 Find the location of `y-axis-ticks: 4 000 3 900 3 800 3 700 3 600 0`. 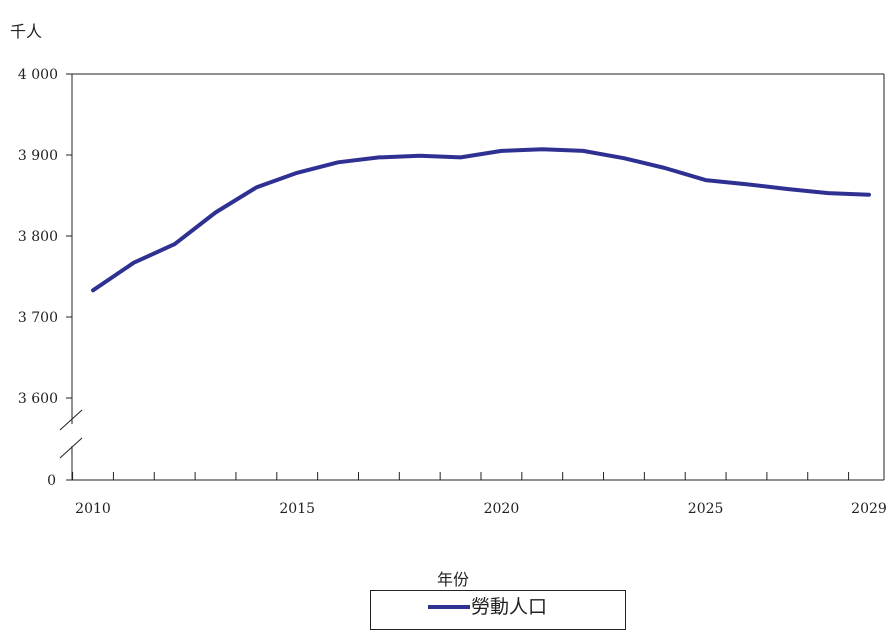

y-axis-ticks: 4 000 3 900 3 800 3 700 3 600 0 is located at coordinates (45, 278).